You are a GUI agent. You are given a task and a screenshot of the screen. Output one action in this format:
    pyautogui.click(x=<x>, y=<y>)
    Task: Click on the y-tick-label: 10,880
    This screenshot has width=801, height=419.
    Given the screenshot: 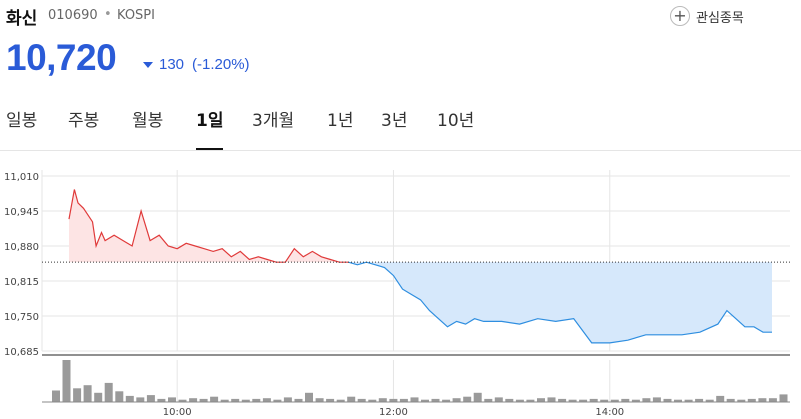 What is the action you would take?
    pyautogui.click(x=21, y=247)
    